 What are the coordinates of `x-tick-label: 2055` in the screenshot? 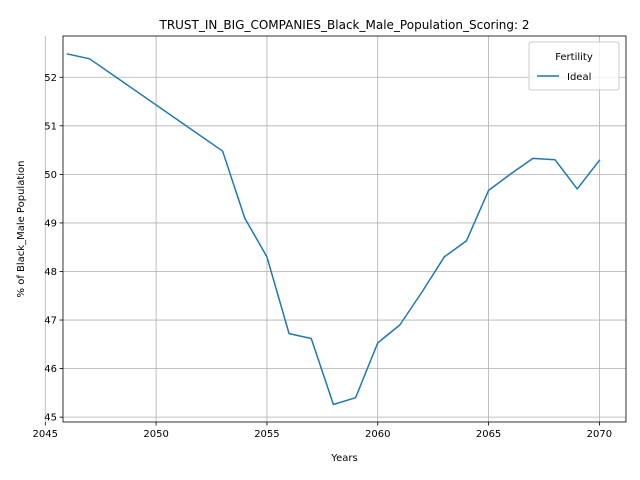 It's located at (266, 434).